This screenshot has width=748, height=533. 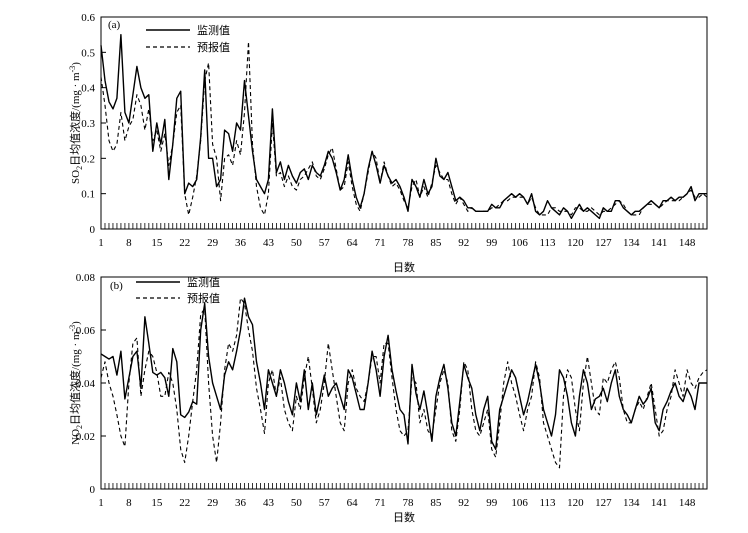 I want to click on y-axis-title: NO2日均值浓度/(mg · m-3), so click(x=76, y=383).